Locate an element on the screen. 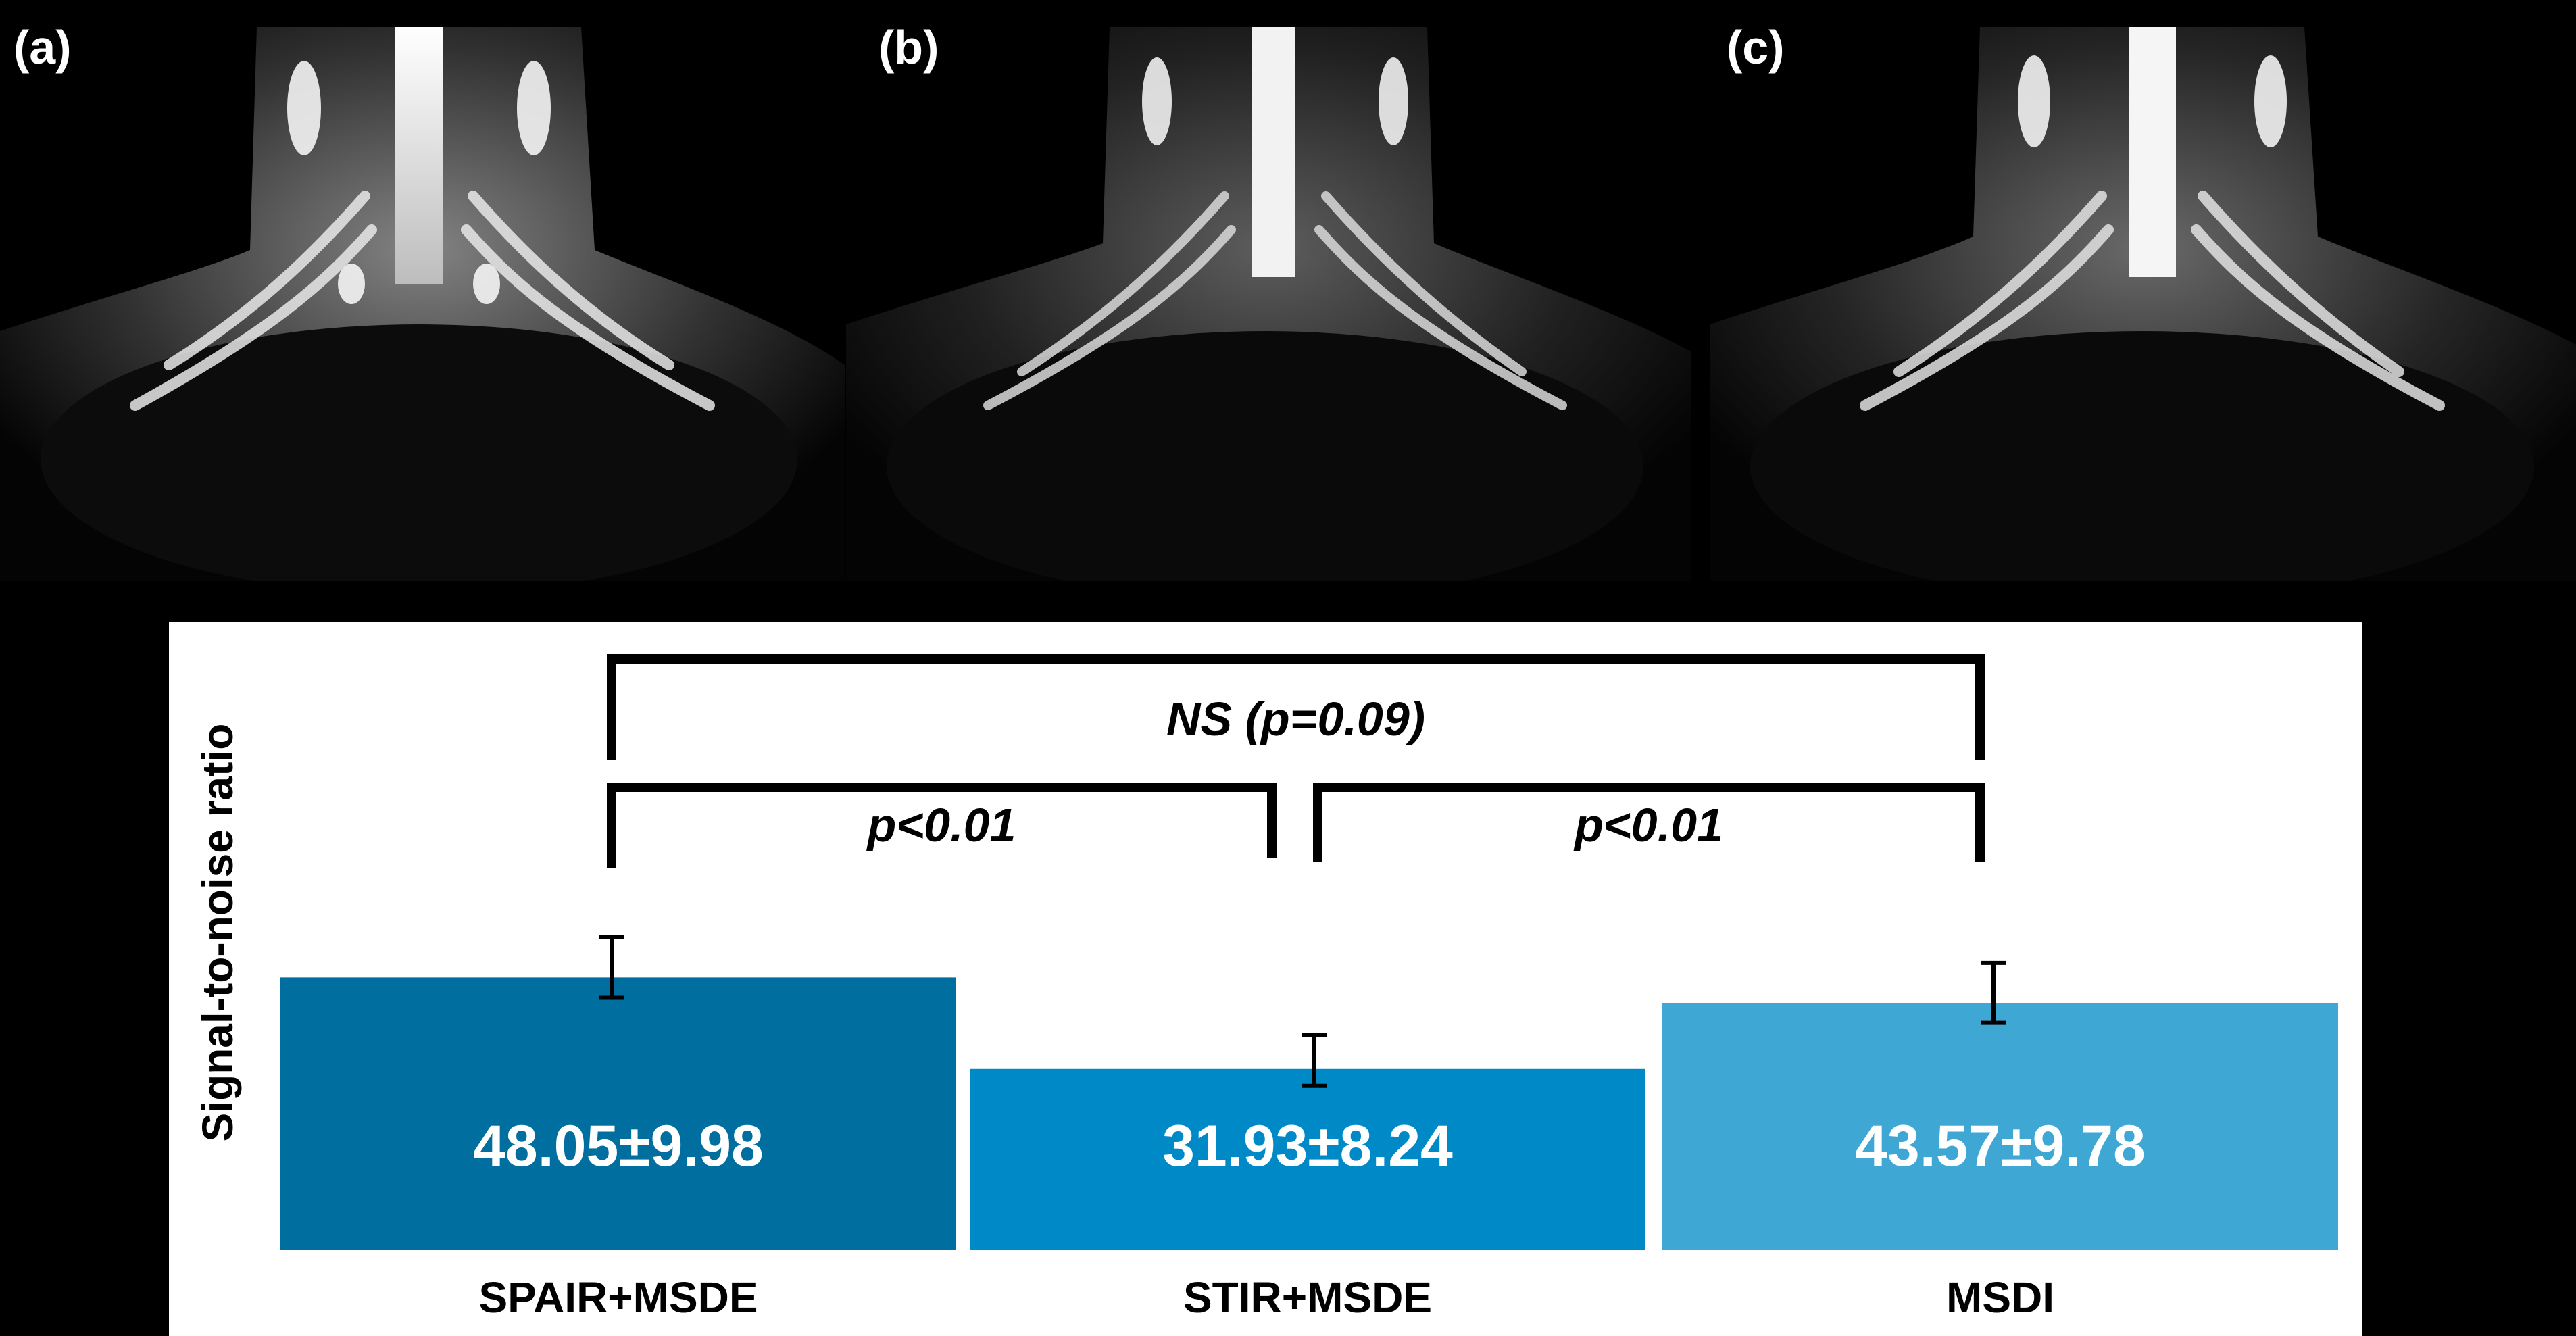 The height and width of the screenshot is (1336, 2576). panel-label-a: (a) is located at coordinates (43, 47).